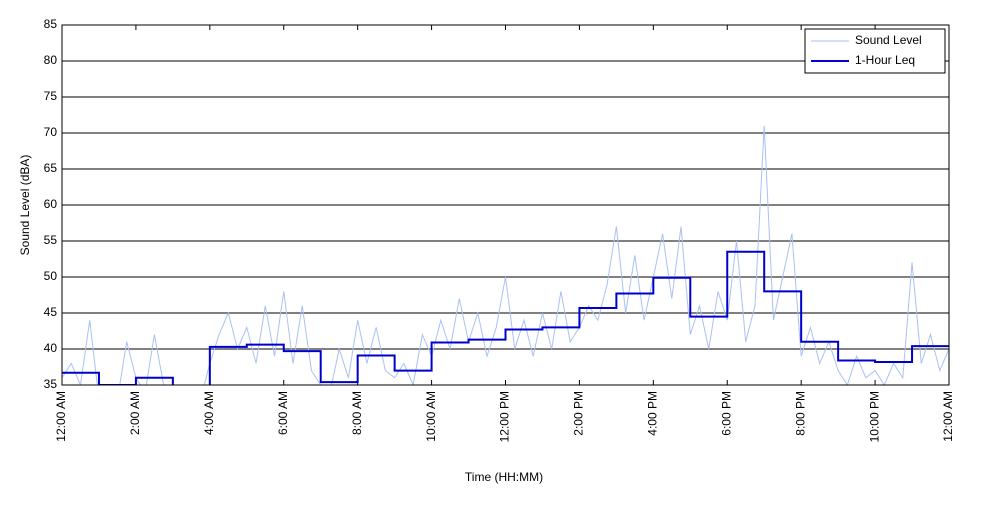 This screenshot has width=1000, height=505. Describe the element at coordinates (504, 477) in the screenshot. I see `x-axis-label: Time (HH:MM)` at that location.